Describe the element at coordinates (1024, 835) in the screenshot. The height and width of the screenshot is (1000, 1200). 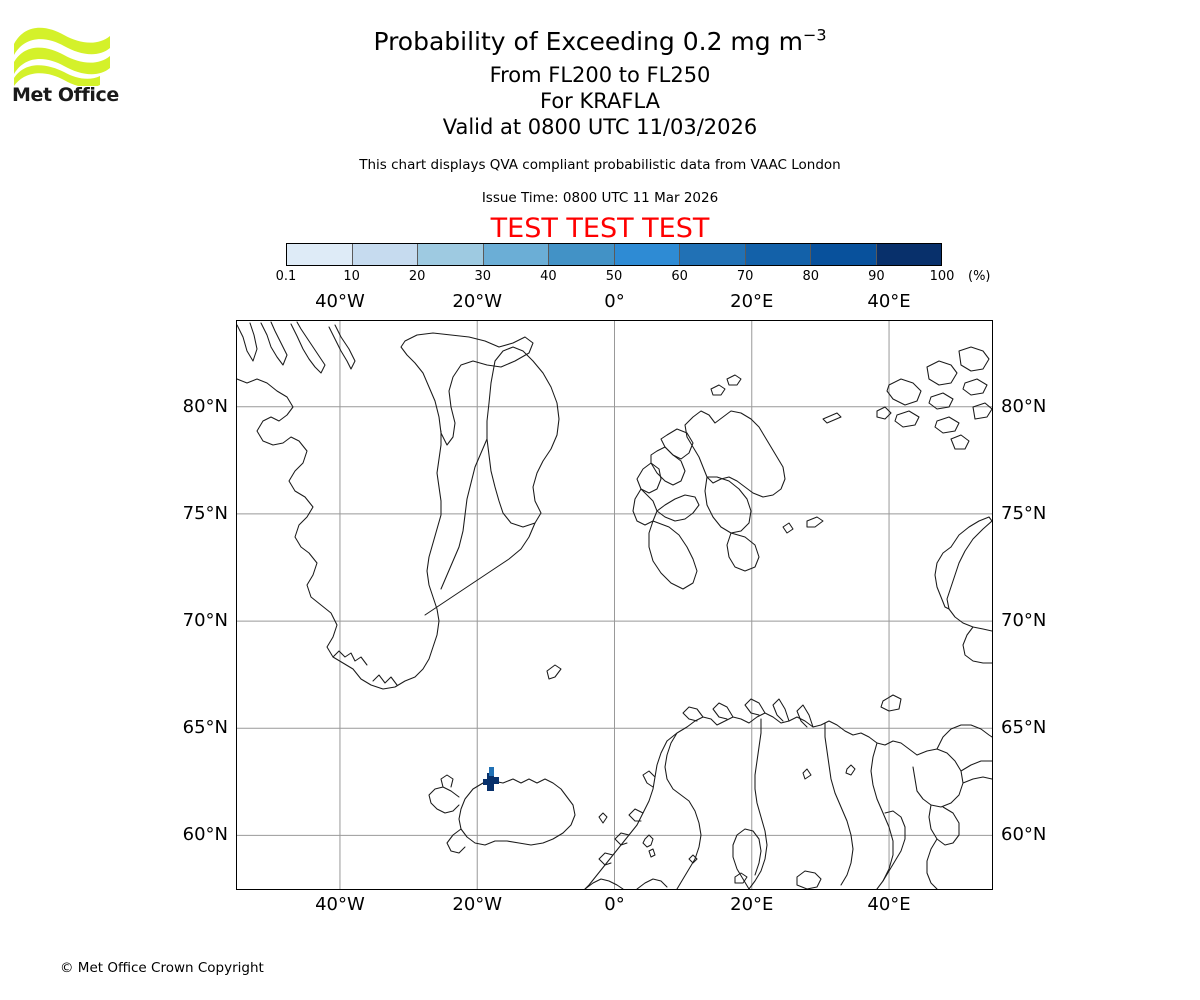
I see `lat-label-right-60°N: 60°N` at that location.